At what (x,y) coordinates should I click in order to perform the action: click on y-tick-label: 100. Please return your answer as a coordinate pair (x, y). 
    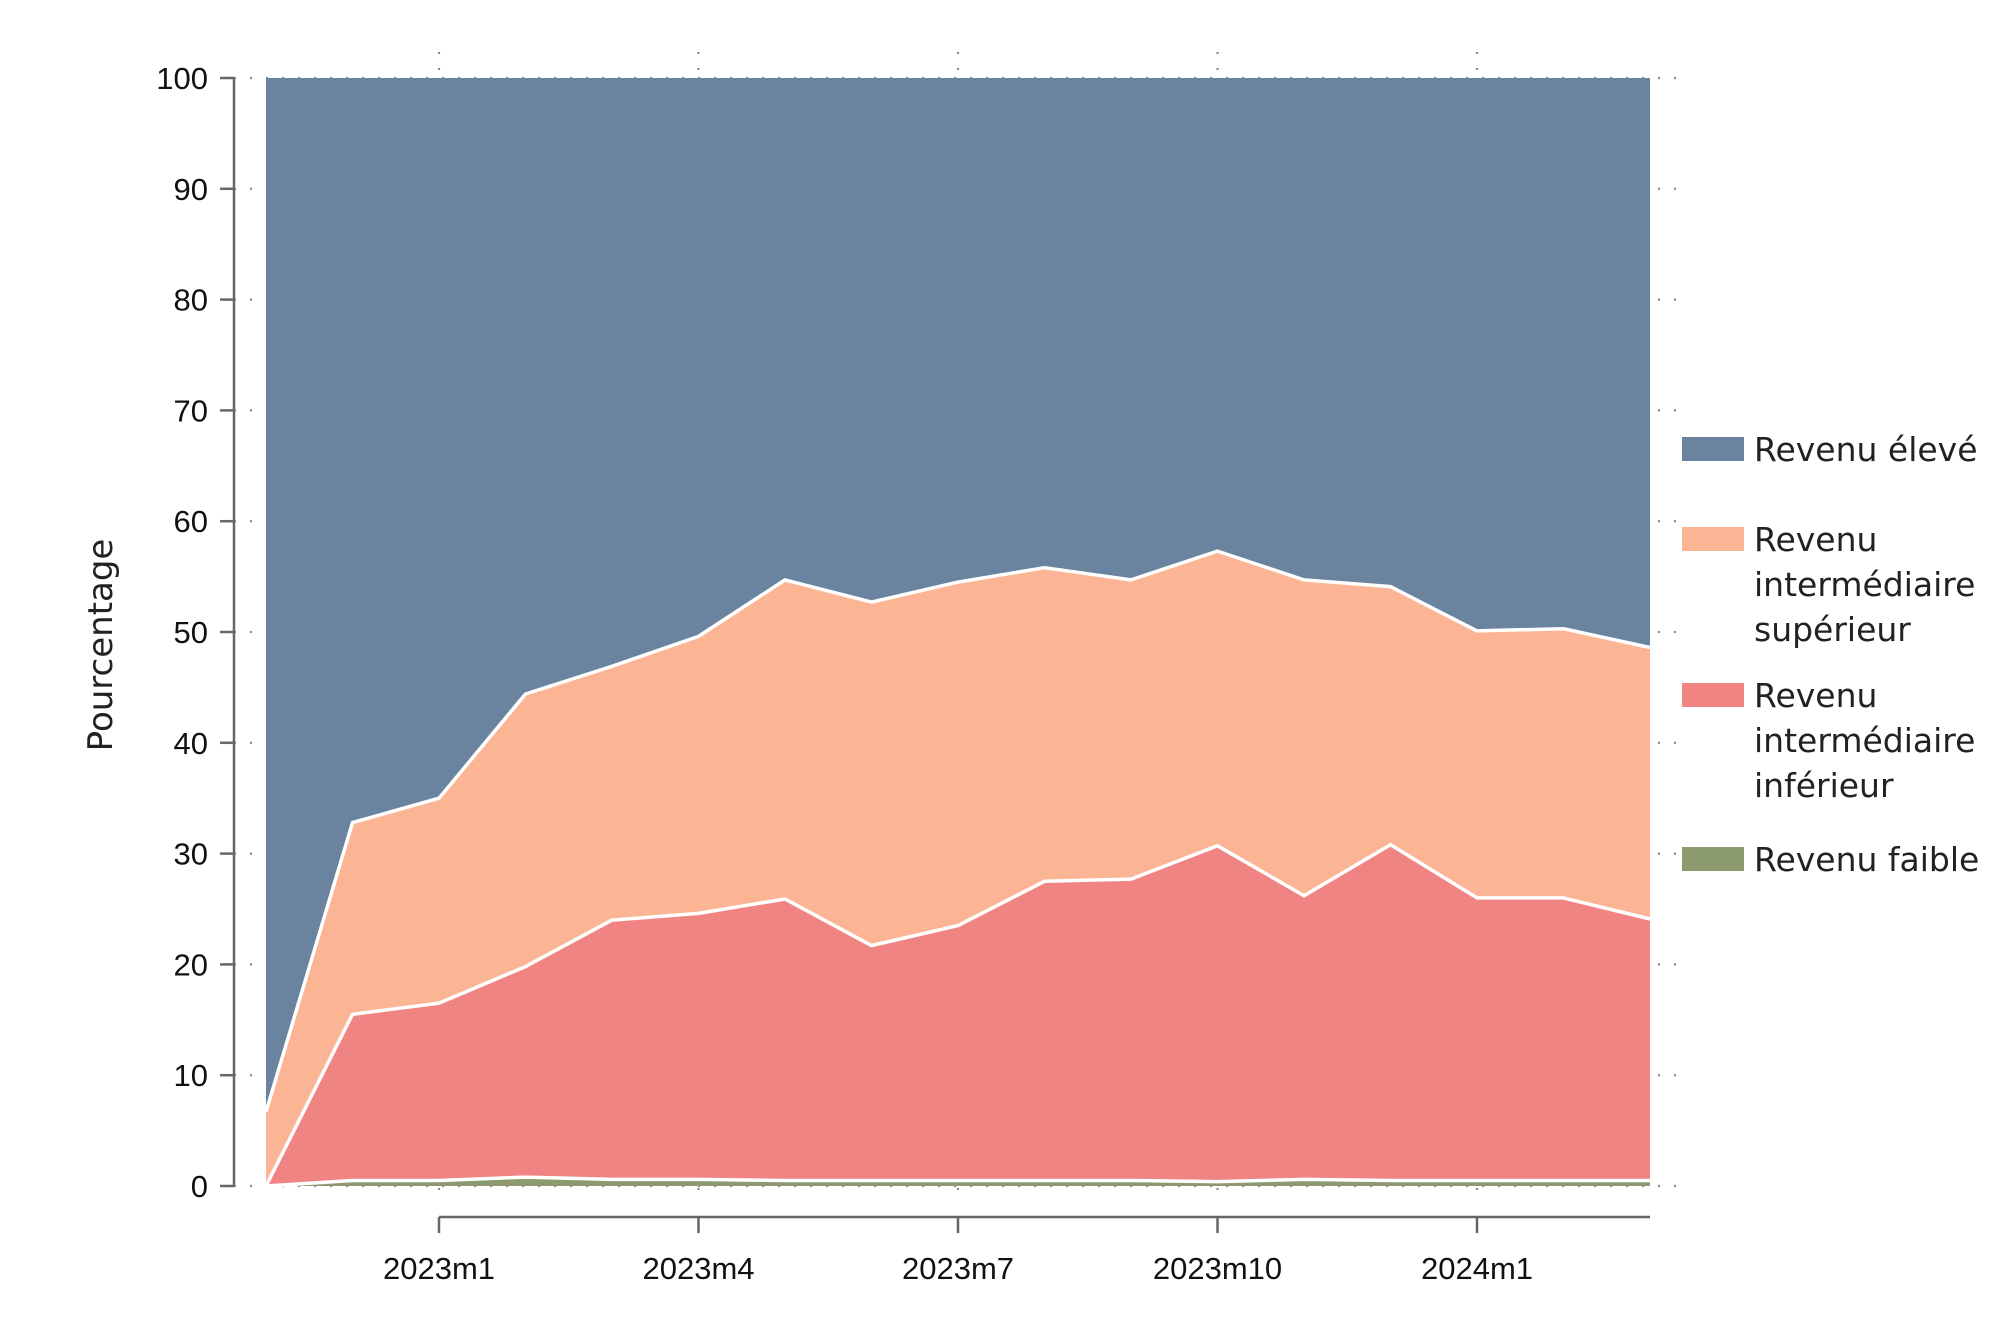
    Looking at the image, I should click on (182, 78).